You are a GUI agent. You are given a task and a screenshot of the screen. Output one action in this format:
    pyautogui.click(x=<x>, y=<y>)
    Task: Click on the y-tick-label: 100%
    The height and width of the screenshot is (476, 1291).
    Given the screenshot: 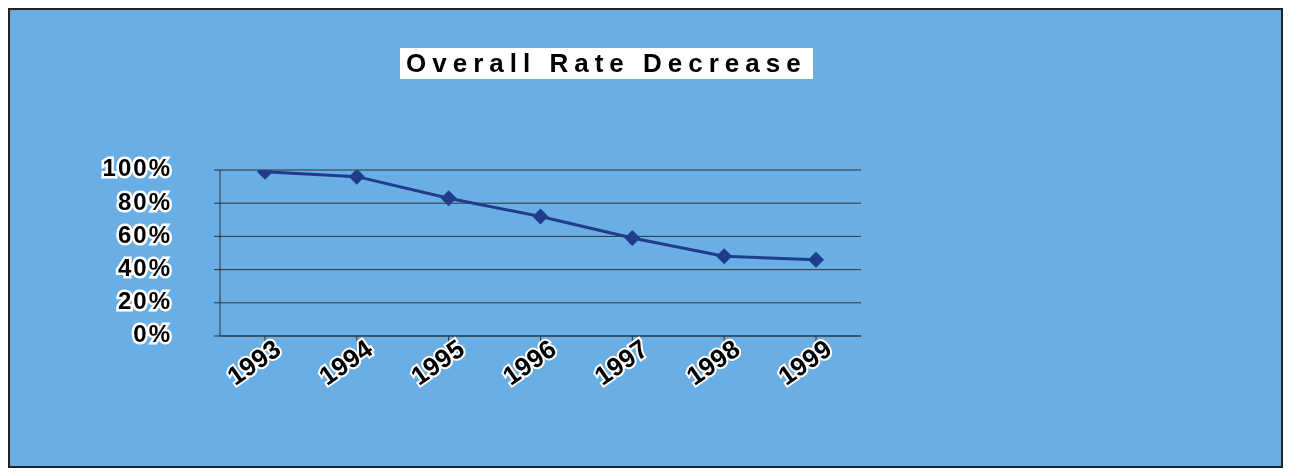 What is the action you would take?
    pyautogui.click(x=137, y=168)
    